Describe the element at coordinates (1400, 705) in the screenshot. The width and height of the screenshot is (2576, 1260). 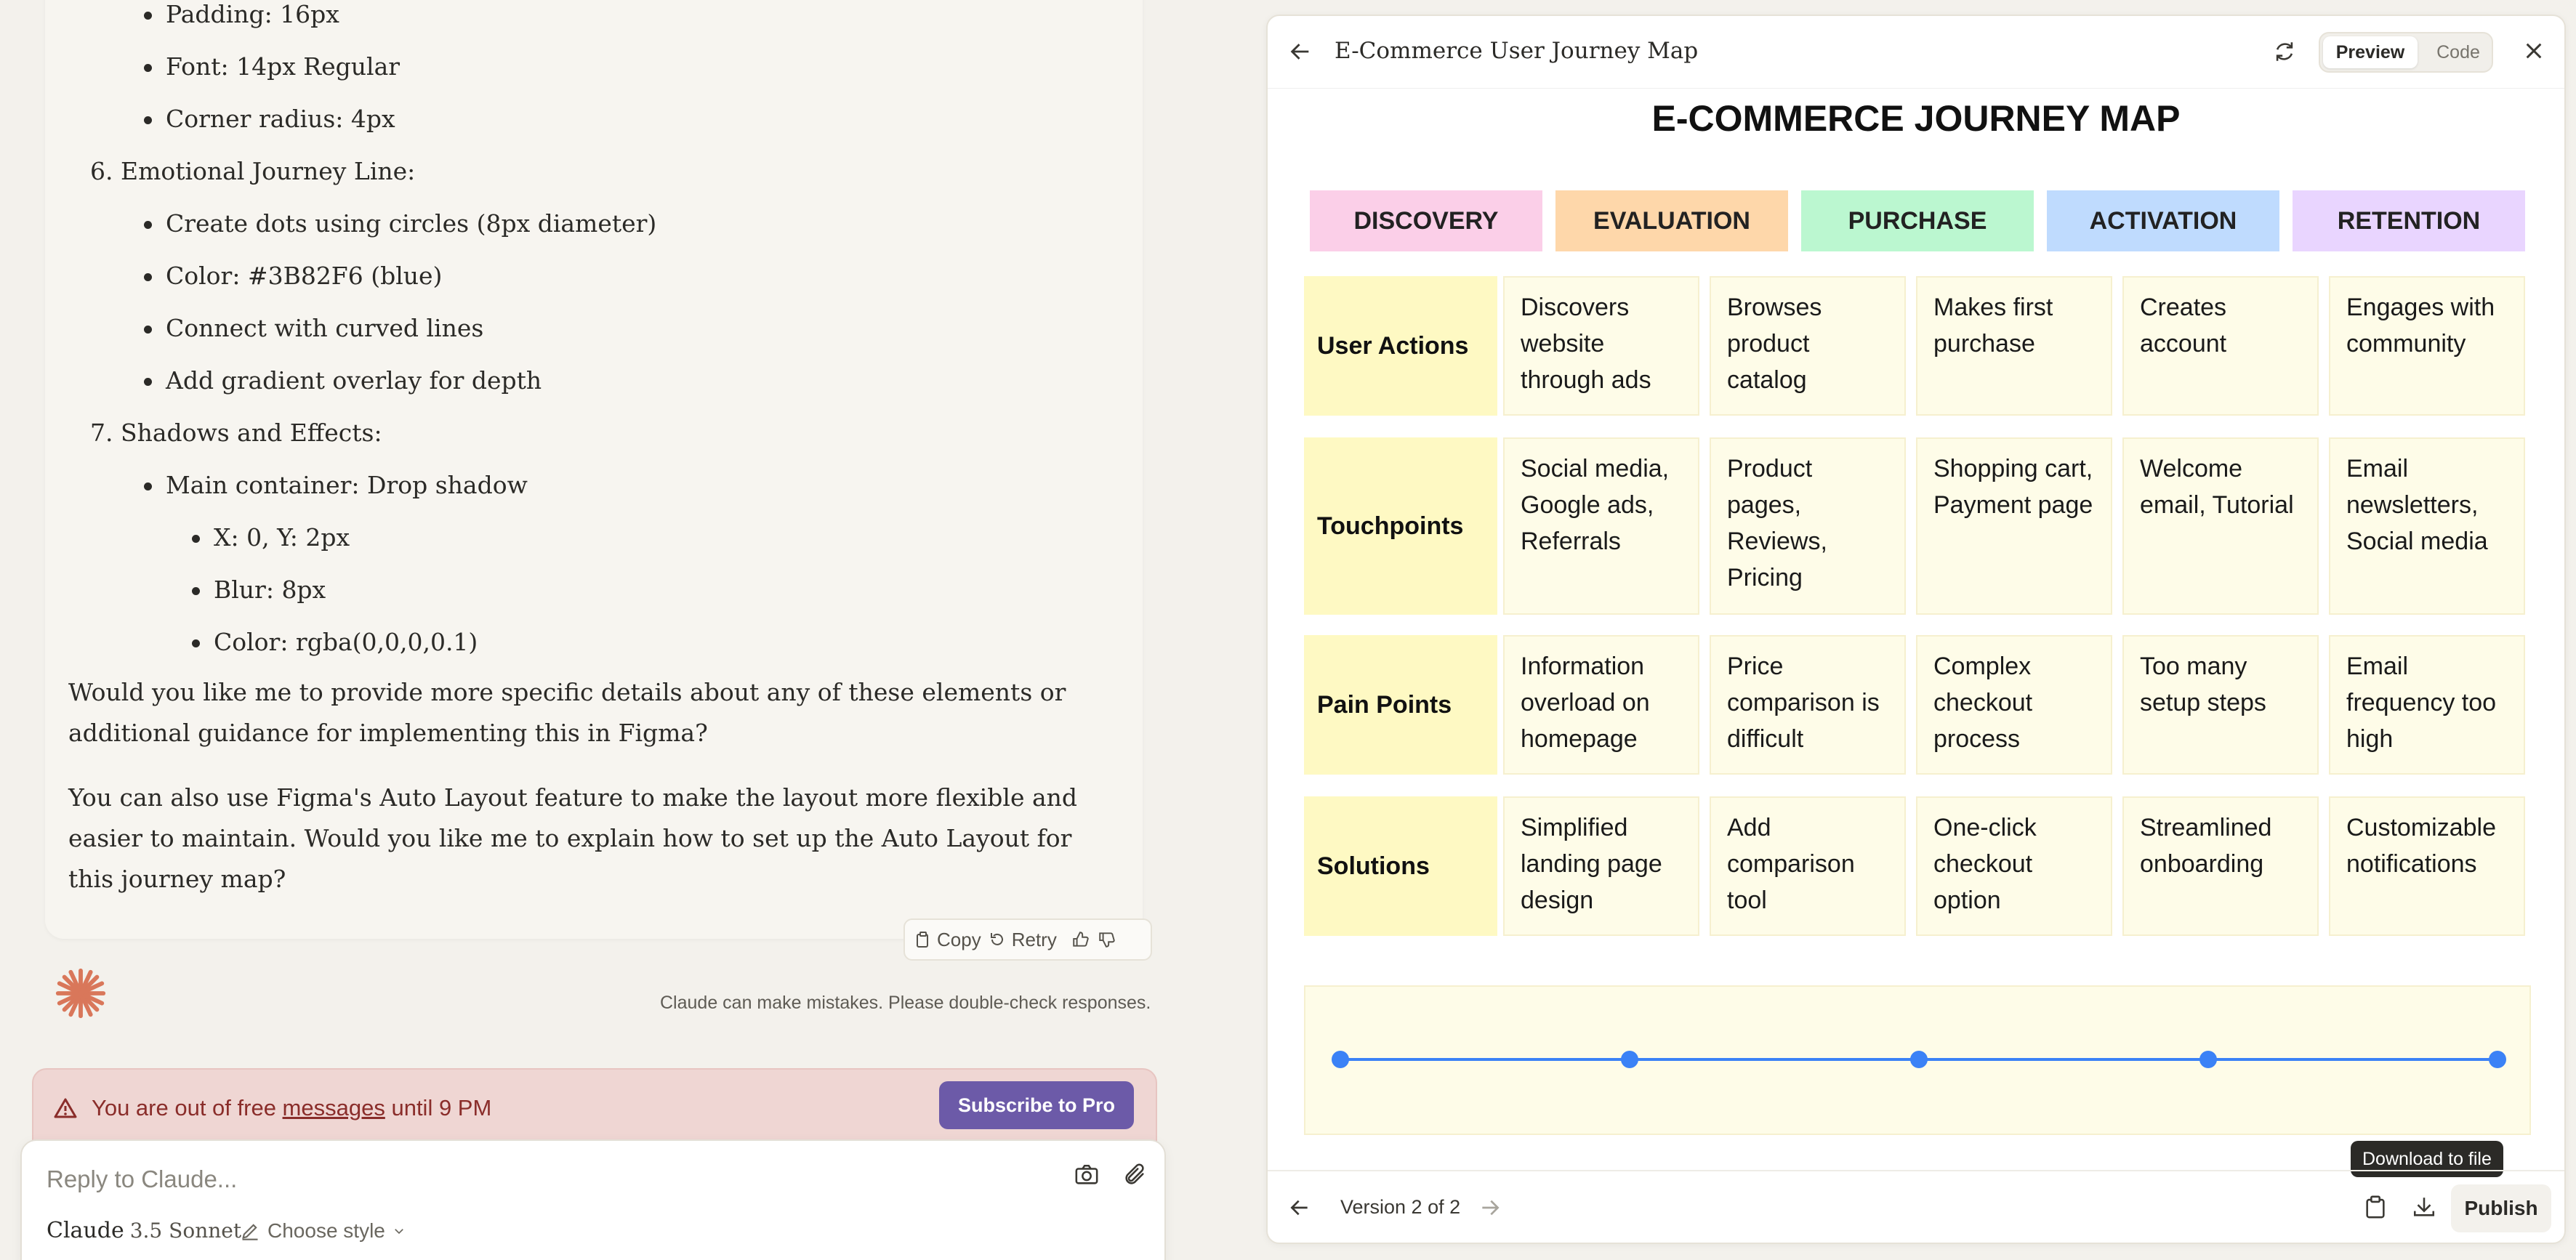
I see `row-label: Pain Points` at that location.